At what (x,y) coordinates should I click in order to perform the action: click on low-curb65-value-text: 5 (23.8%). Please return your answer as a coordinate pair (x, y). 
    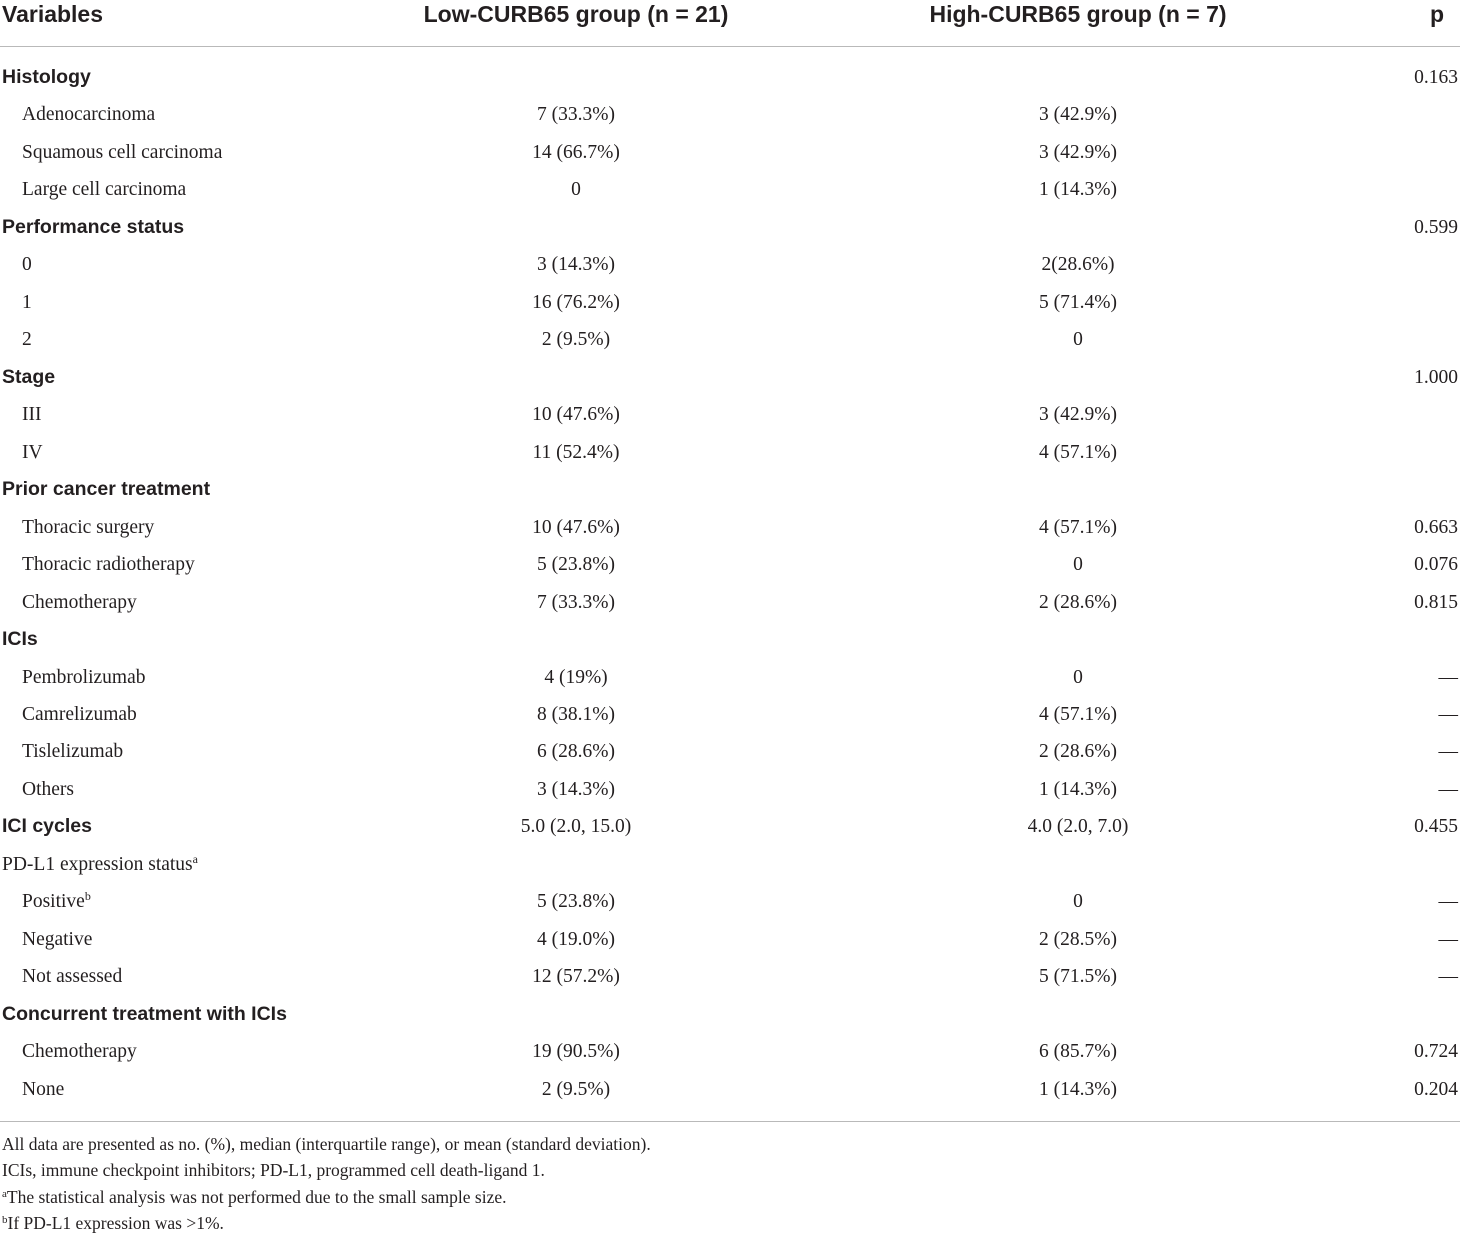
    Looking at the image, I should click on (576, 902).